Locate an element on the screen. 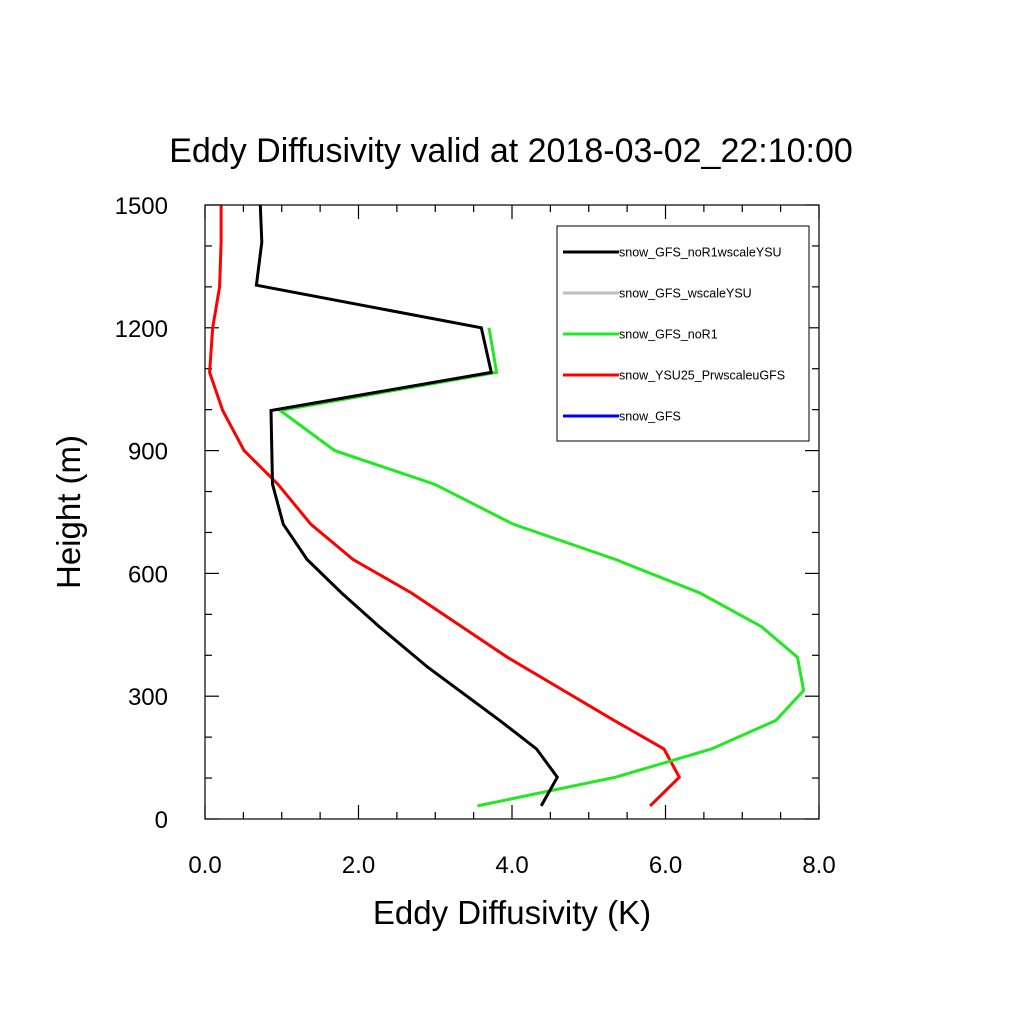 Image resolution: width=1024 pixels, height=1024 pixels. legend-label: snow_GFS is located at coordinates (650, 417).